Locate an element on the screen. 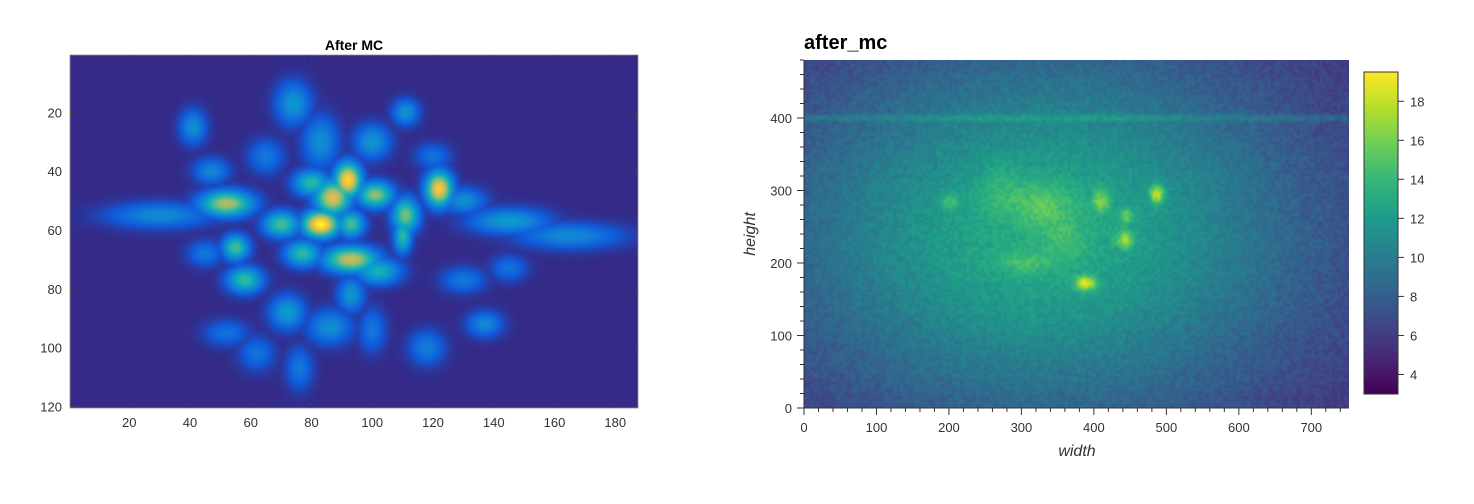 Image resolution: width=1474 pixels, height=504 pixels. right-x-tick-label: 500 is located at coordinates (1167, 427).